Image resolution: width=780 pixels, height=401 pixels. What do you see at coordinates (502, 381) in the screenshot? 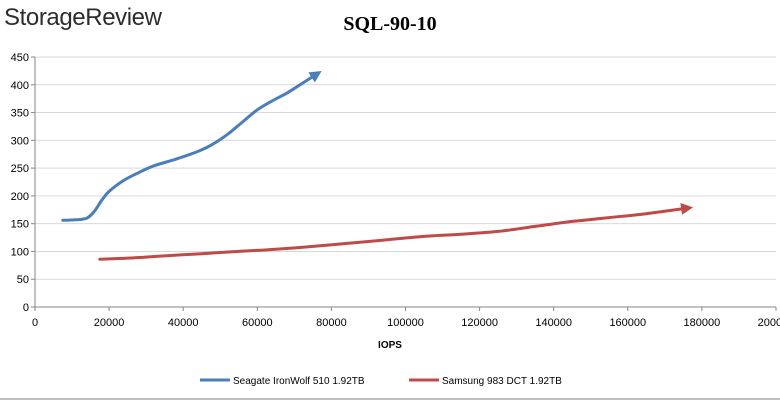
I see `legend-label: Samsung 983 DCT 1.92TB` at bounding box center [502, 381].